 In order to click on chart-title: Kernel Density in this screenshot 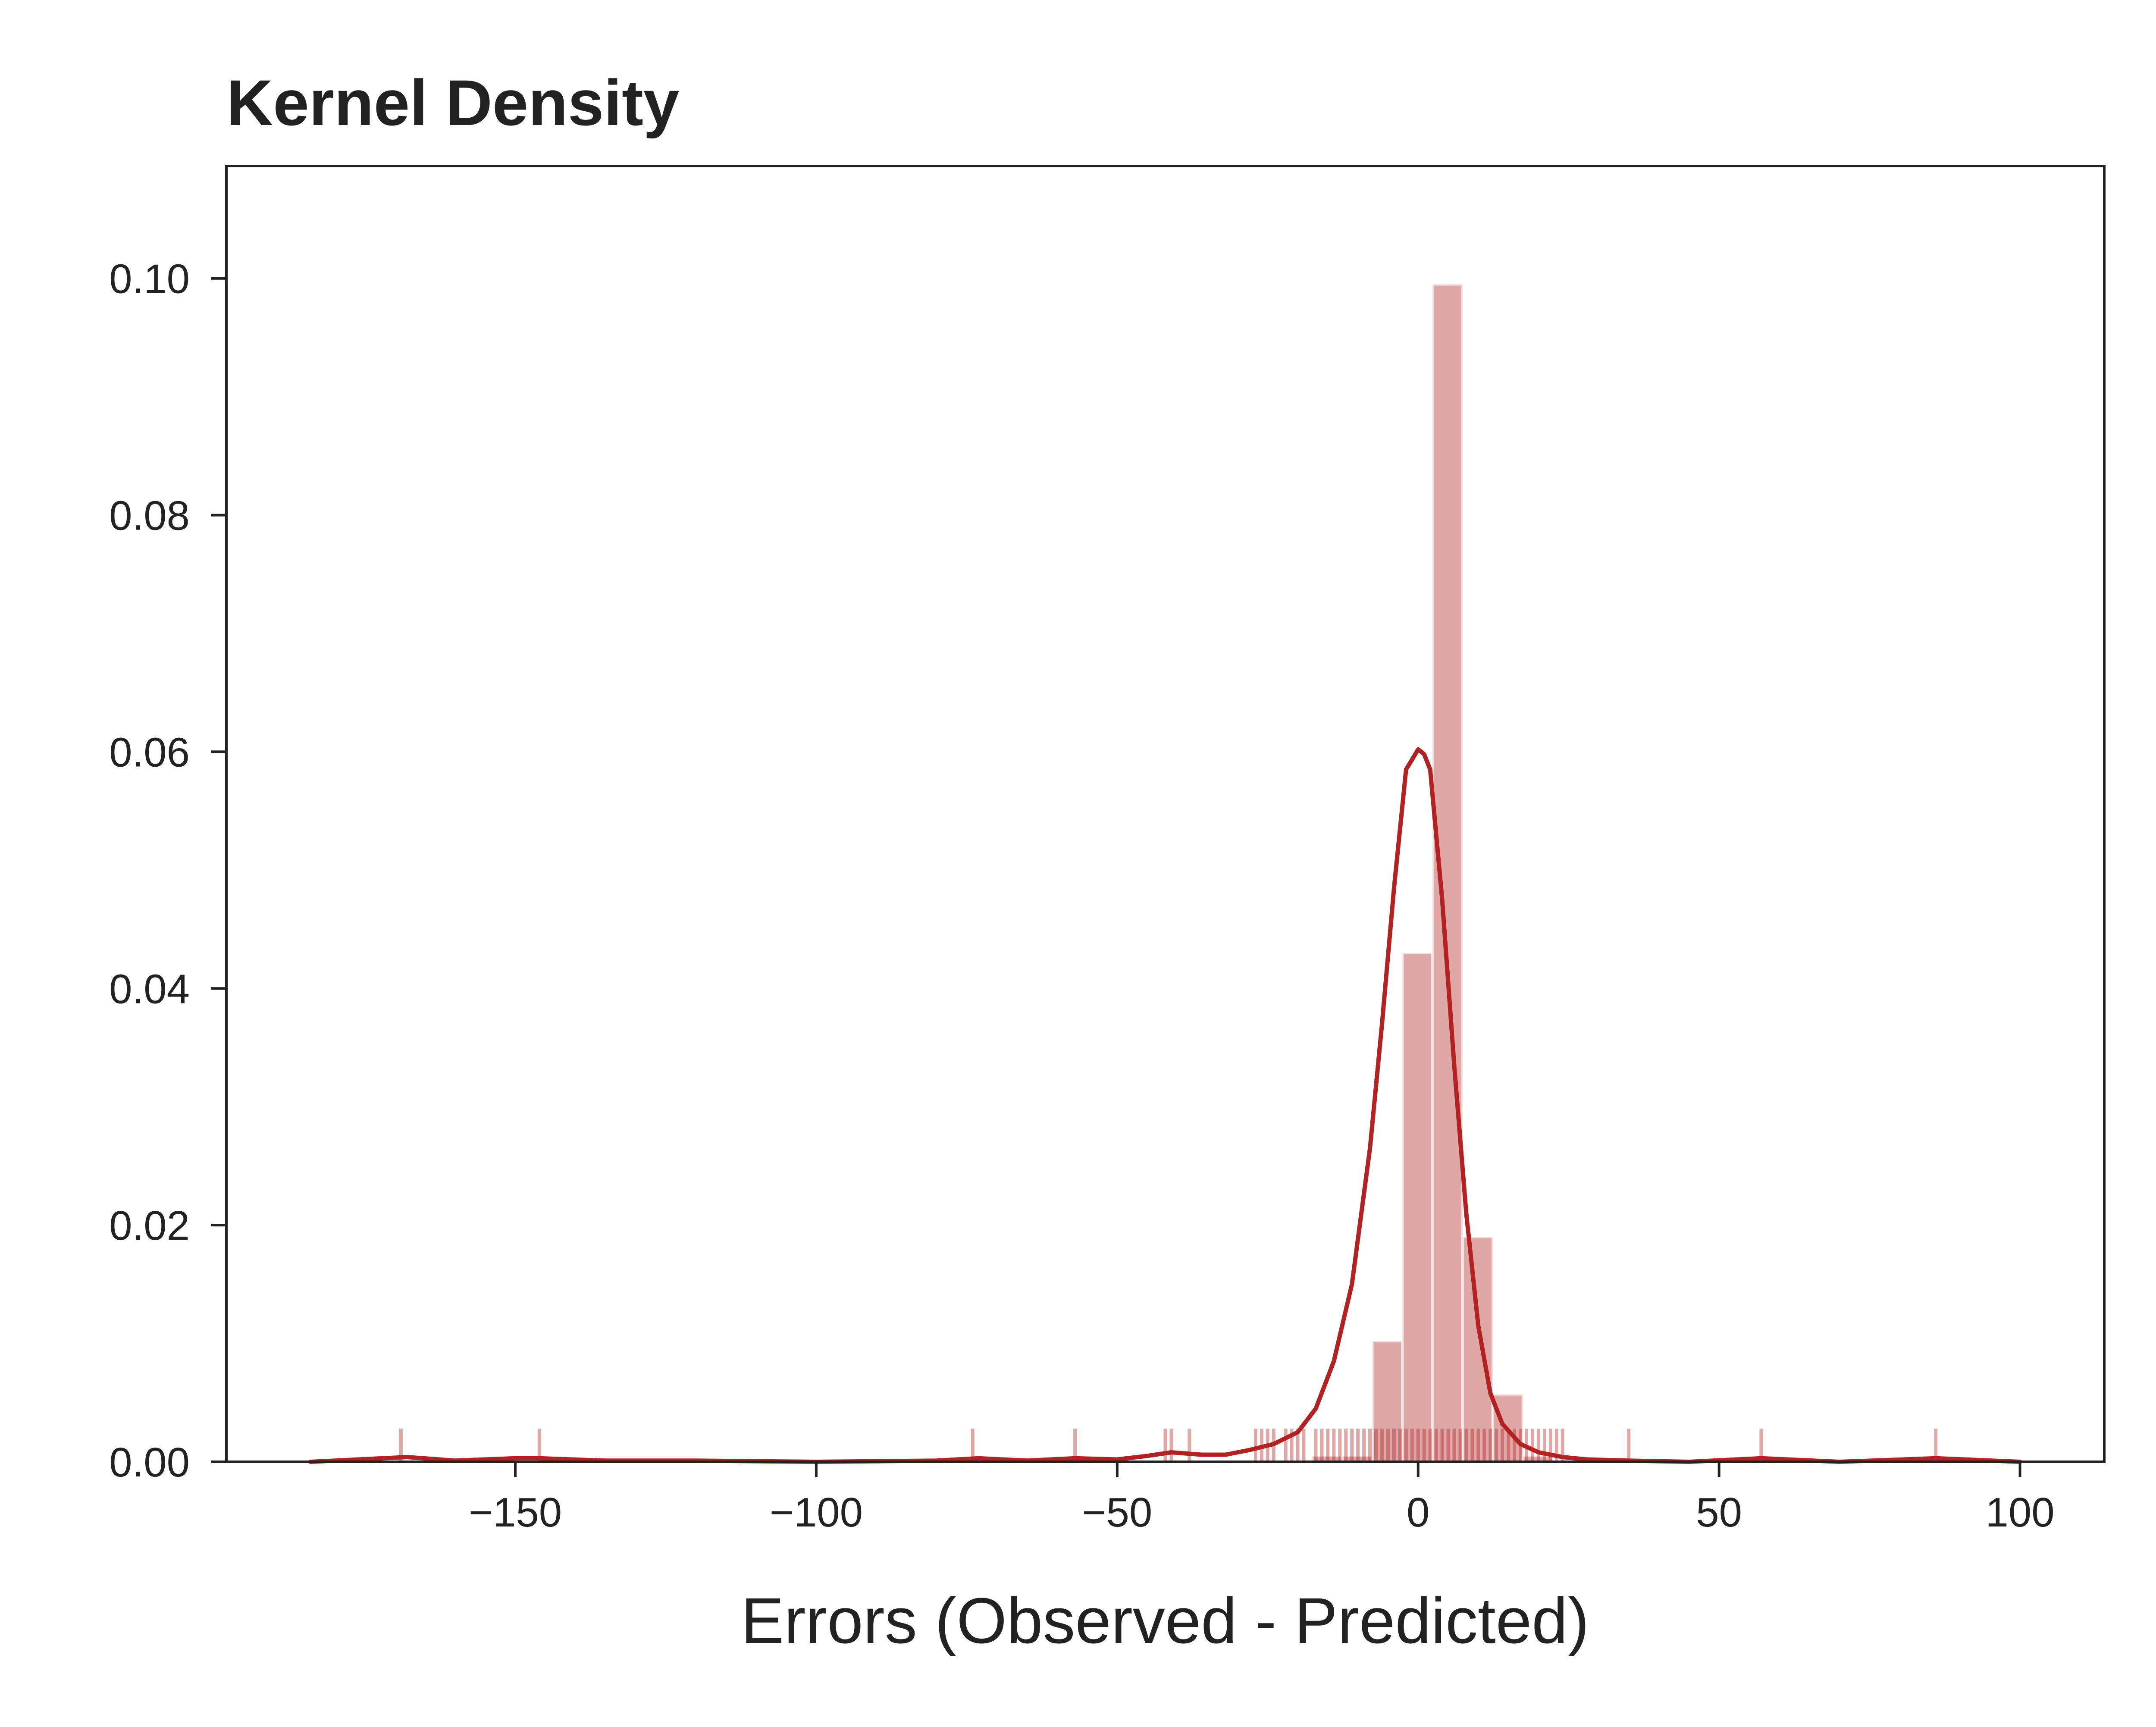, I will do `click(452, 102)`.